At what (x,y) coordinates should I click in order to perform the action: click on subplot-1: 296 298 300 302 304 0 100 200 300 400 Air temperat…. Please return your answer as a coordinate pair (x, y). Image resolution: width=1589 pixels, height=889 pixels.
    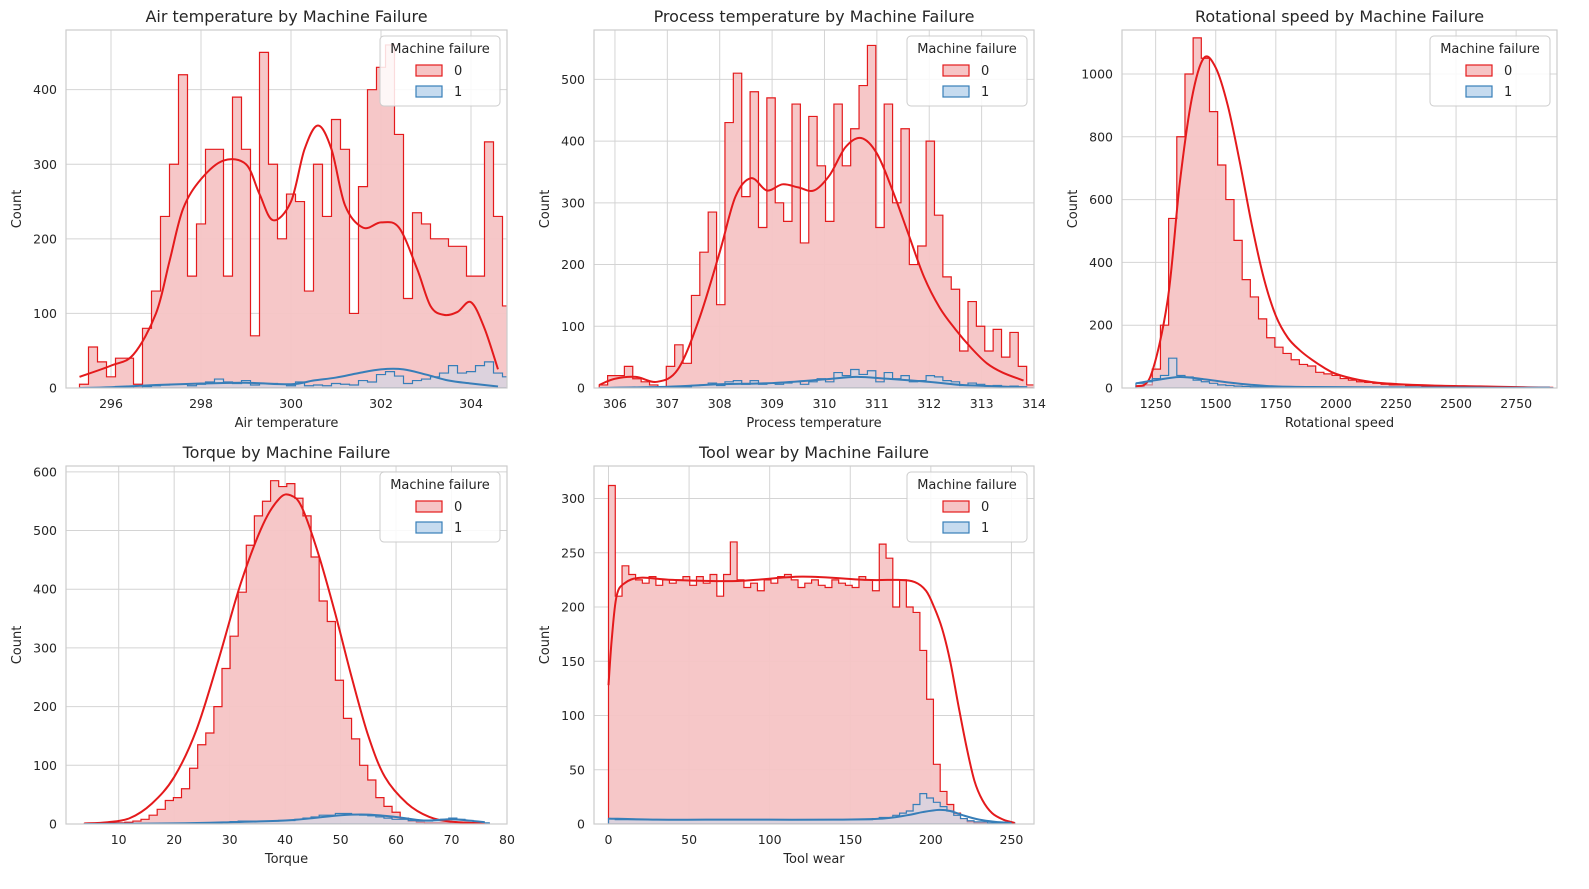
    Looking at the image, I should click on (259, 219).